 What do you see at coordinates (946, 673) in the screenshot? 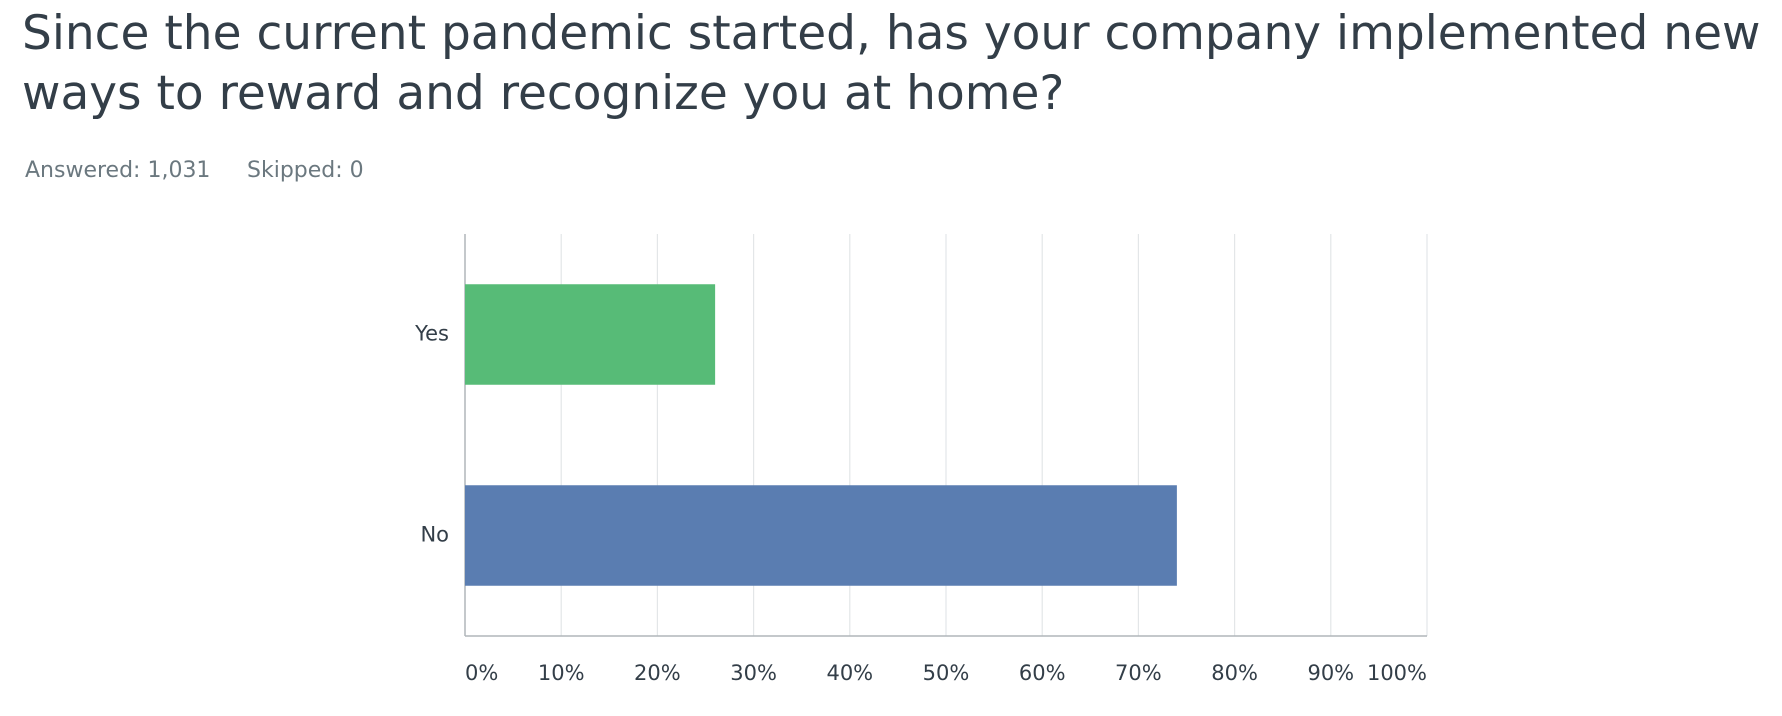
I see `x-tick-label: 50%` at bounding box center [946, 673].